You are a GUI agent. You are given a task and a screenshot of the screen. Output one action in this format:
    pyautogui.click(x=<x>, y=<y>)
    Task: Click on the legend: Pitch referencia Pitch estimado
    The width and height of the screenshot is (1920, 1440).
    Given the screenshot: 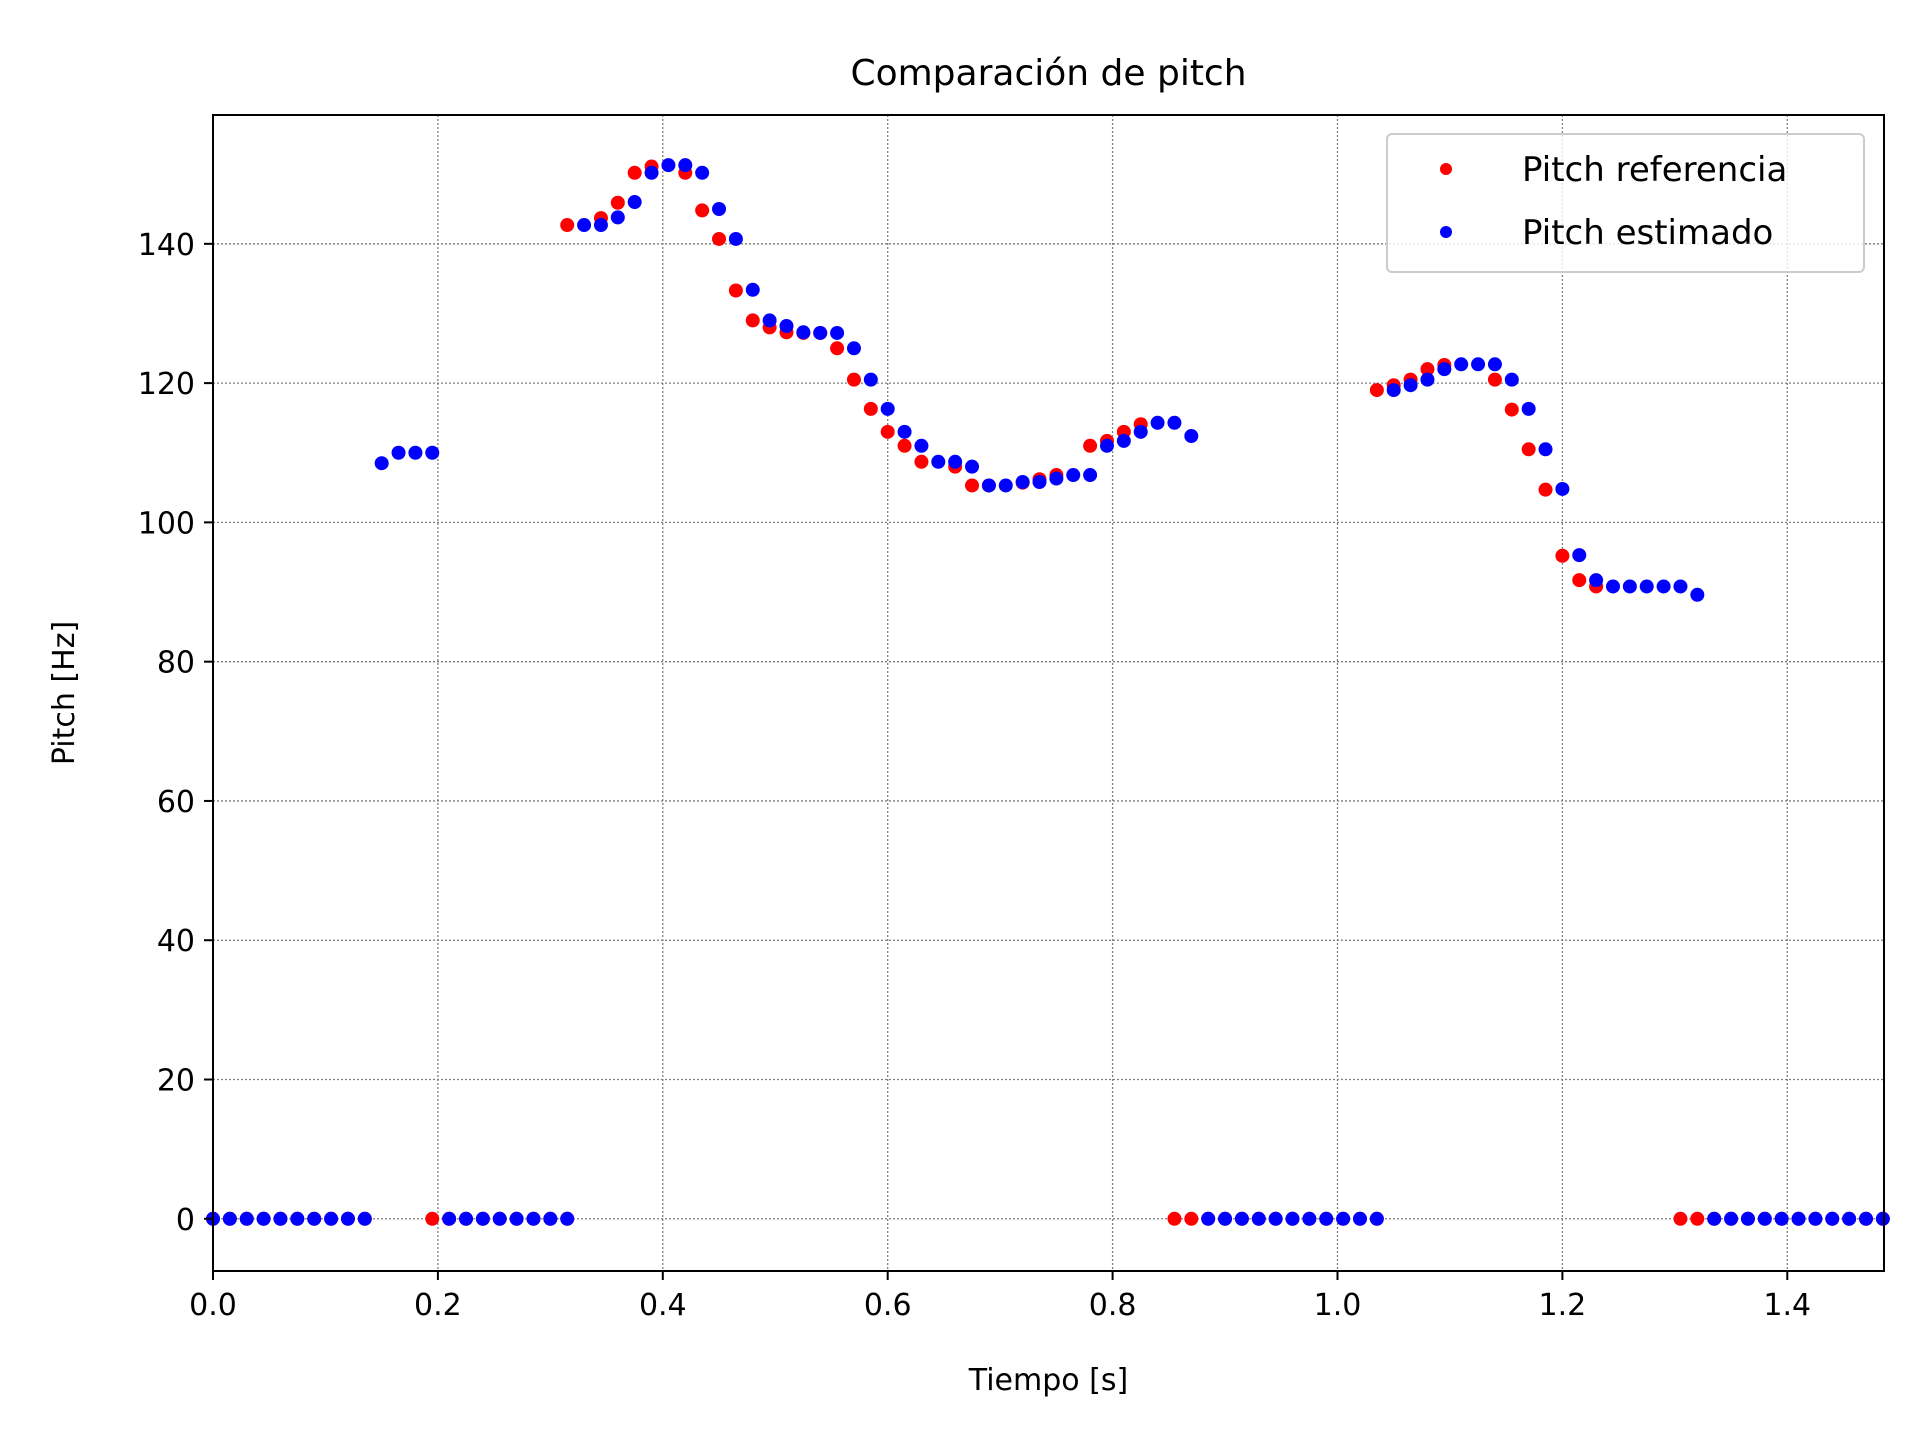 What is the action you would take?
    pyautogui.click(x=1625, y=203)
    